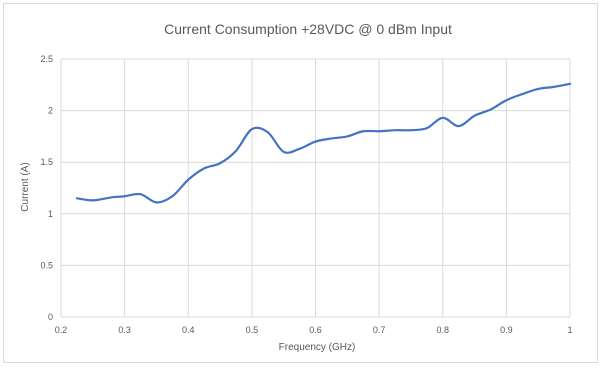 The image size is (603, 368). Describe the element at coordinates (50, 214) in the screenshot. I see `y-tick-label: 1` at that location.